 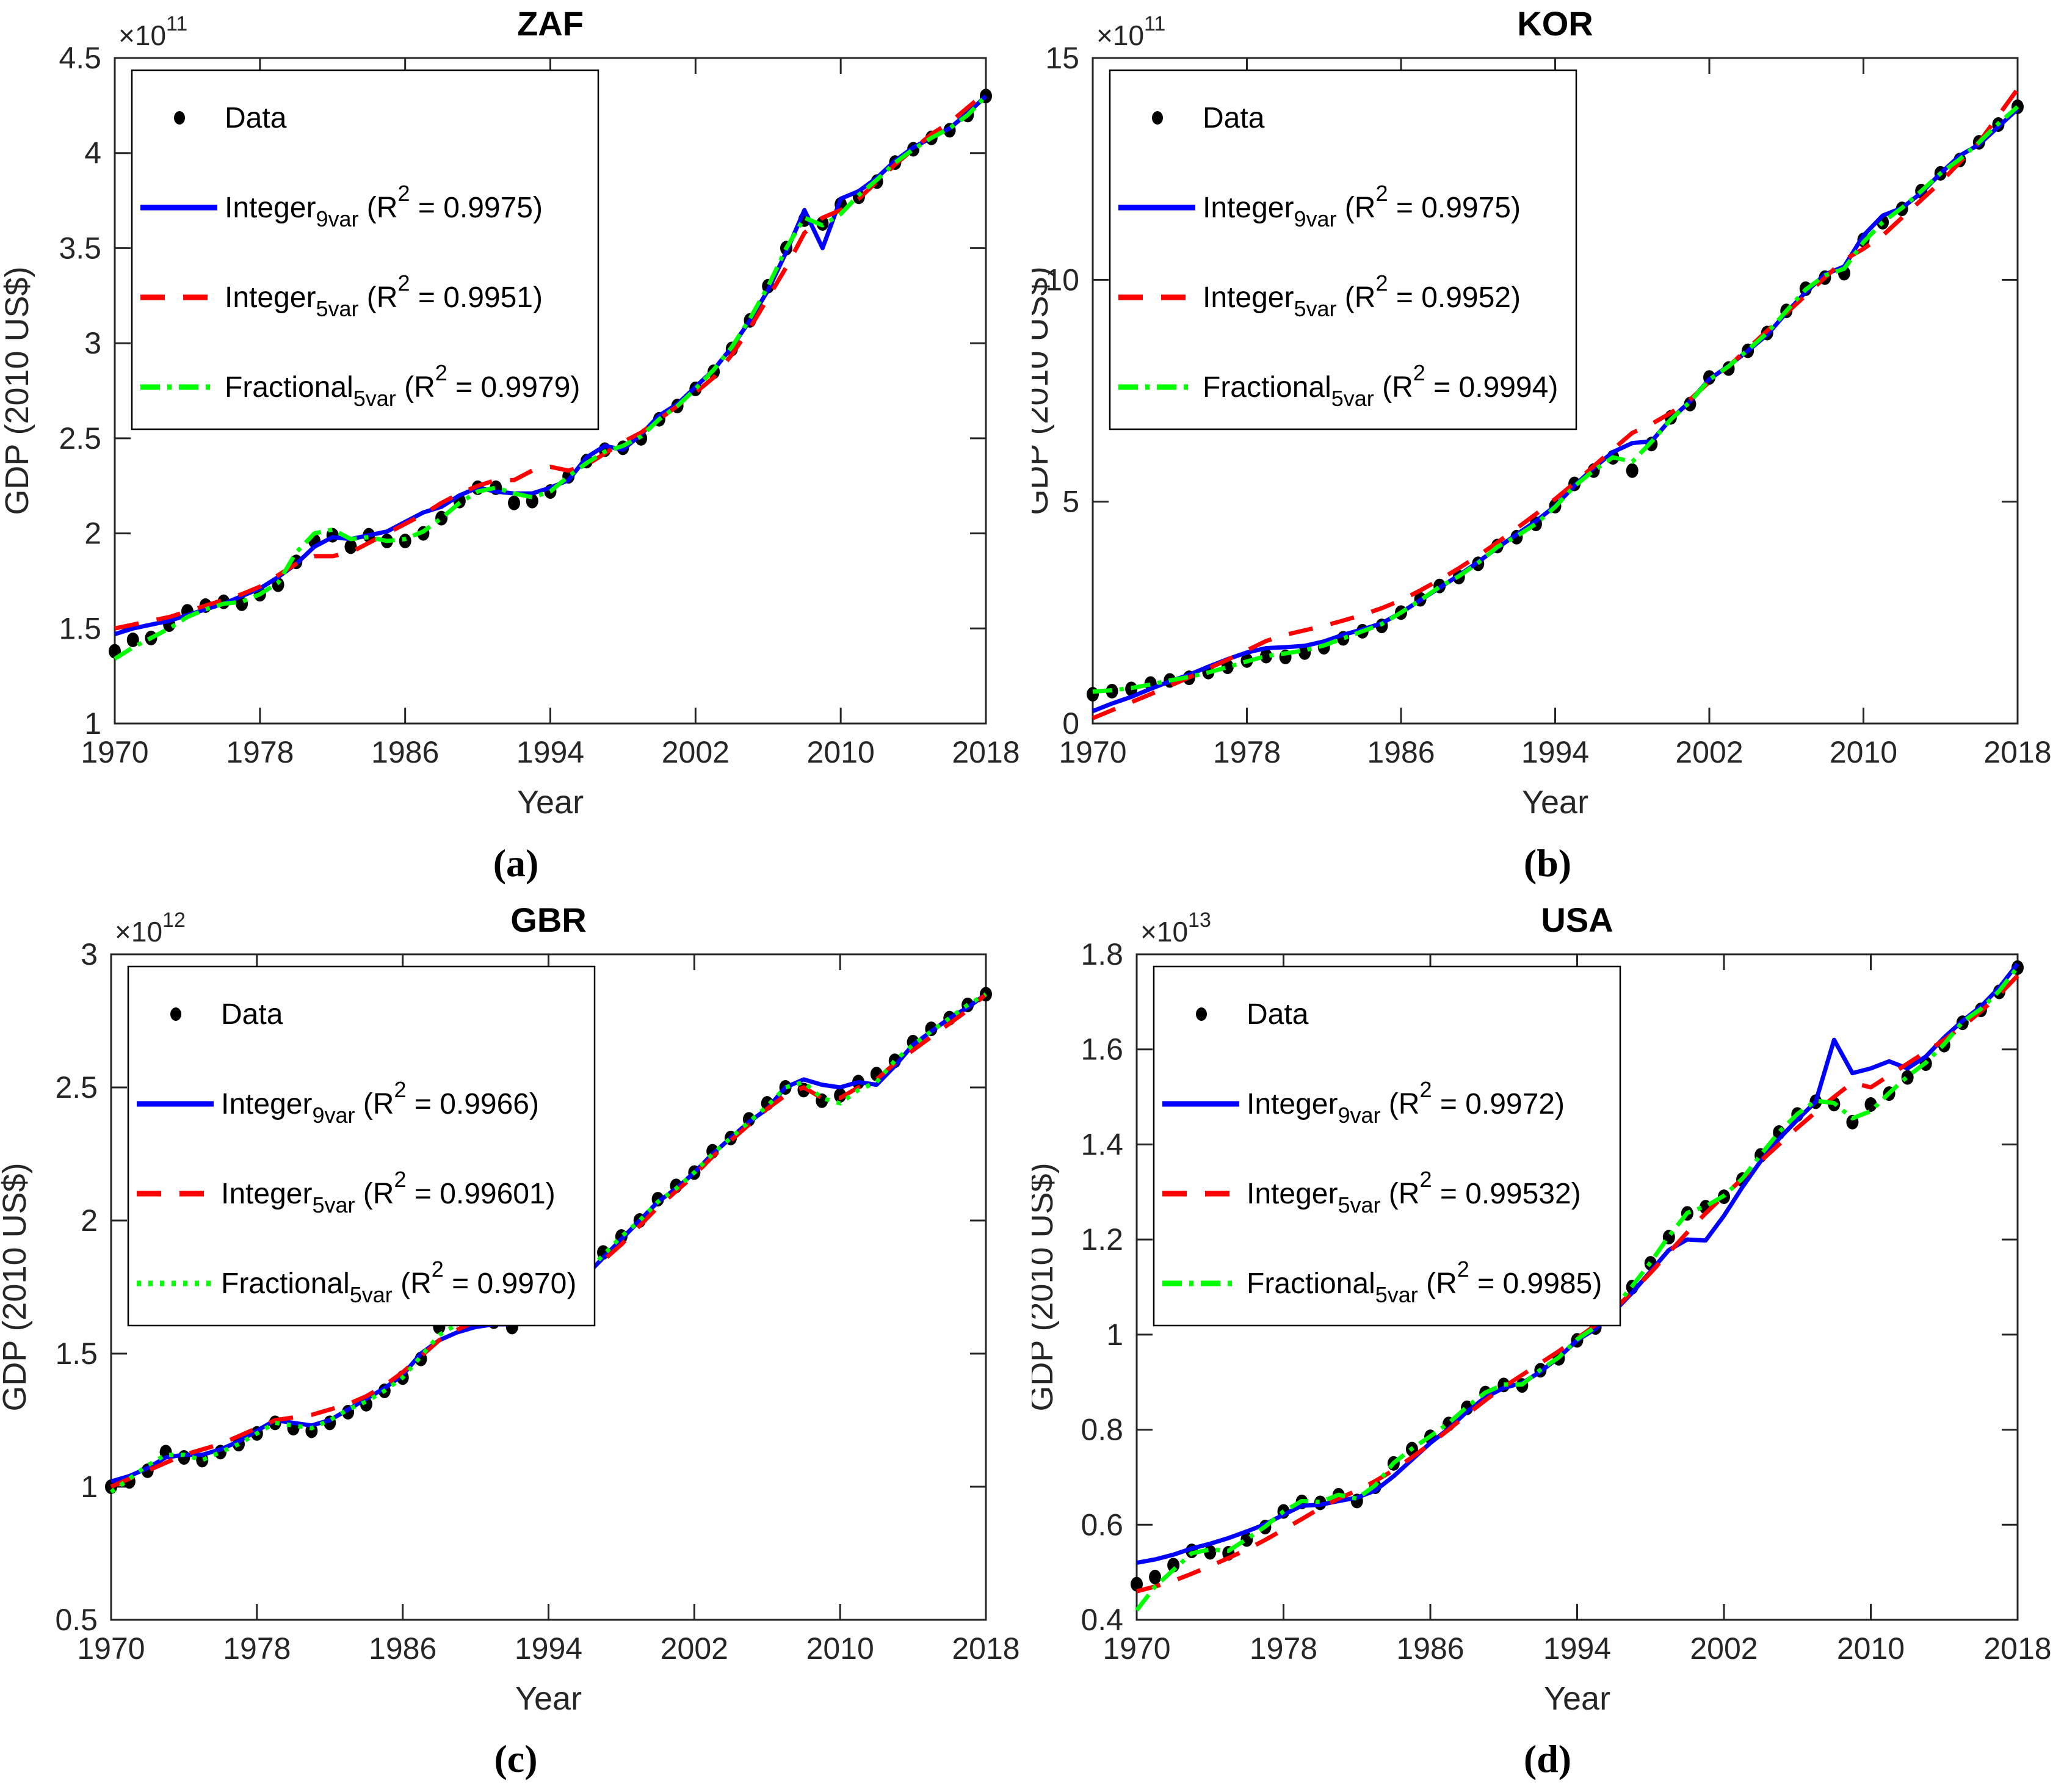 What do you see at coordinates (150, 928) in the screenshot?
I see `axis-exponent-label: ×10¹²` at bounding box center [150, 928].